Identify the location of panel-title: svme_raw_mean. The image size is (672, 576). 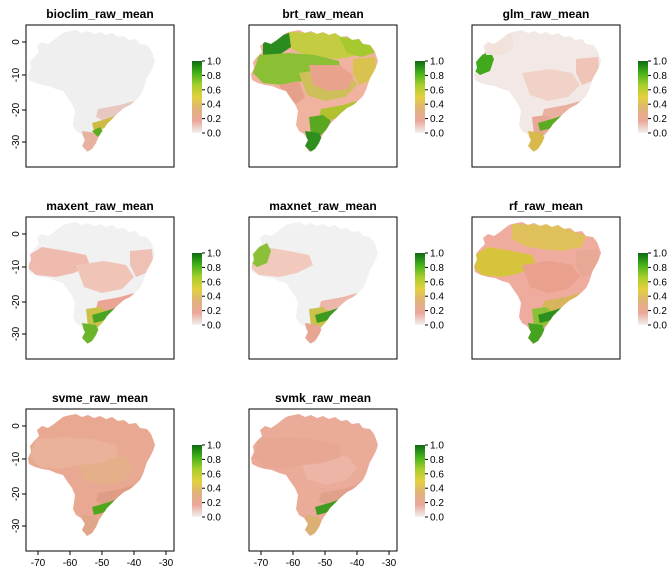
(100, 398).